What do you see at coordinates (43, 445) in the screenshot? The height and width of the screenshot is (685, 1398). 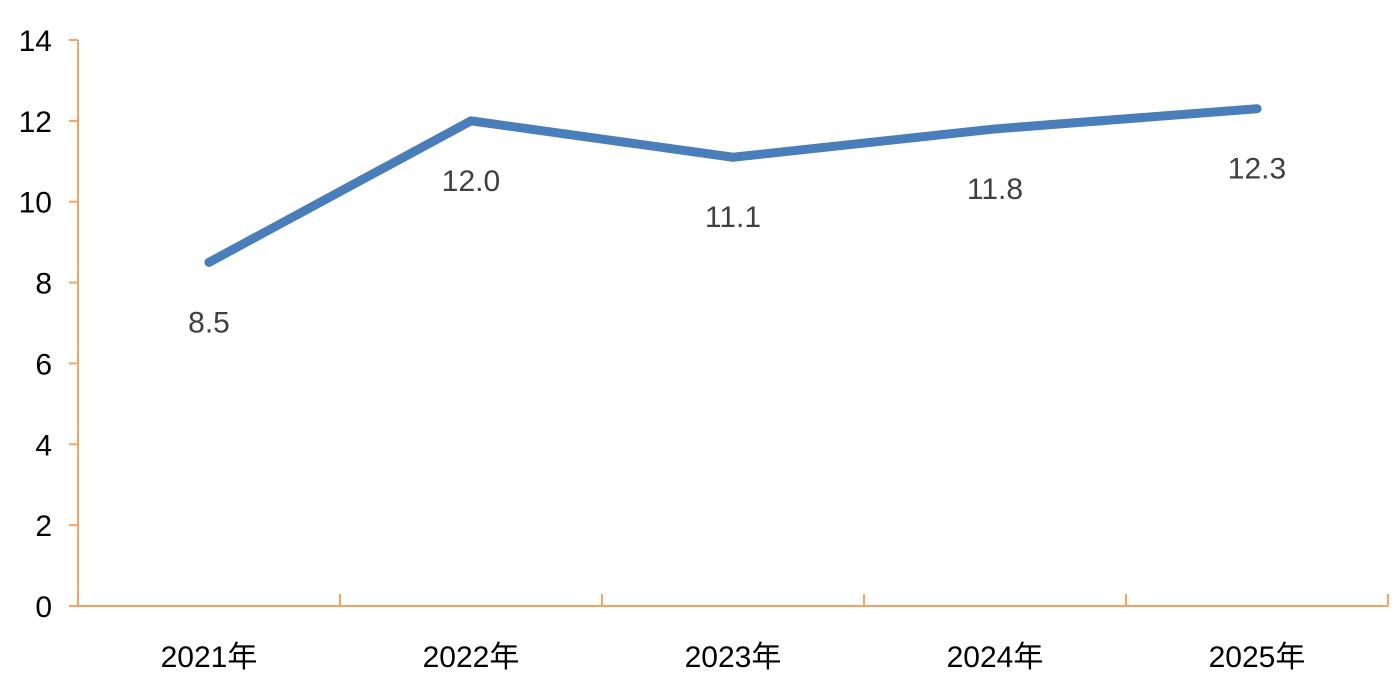 I see `y-tick-label: 4` at bounding box center [43, 445].